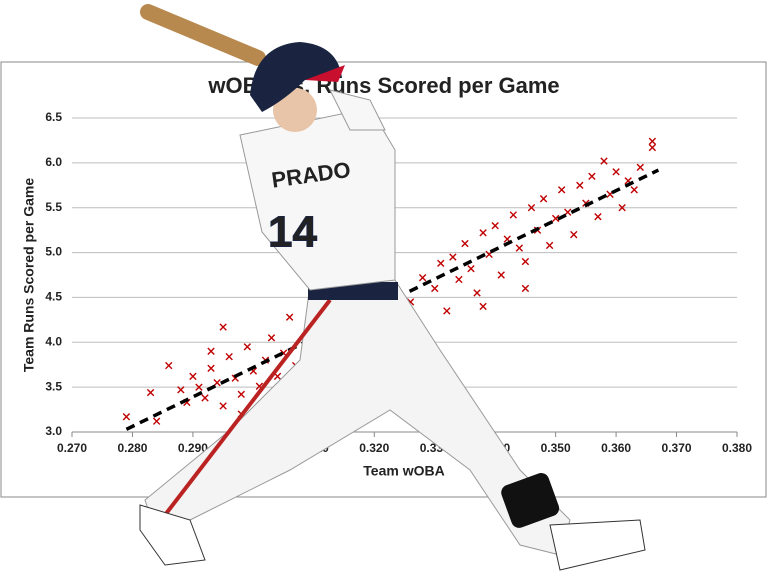 Image resolution: width=768 pixels, height=576 pixels. I want to click on y-tick-label: 6.0, so click(53, 162).